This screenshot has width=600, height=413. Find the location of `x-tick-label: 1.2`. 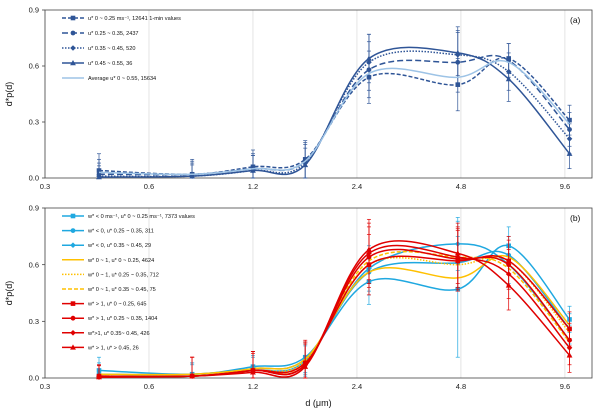

x-tick-label: 1.2 is located at coordinates (253, 386).